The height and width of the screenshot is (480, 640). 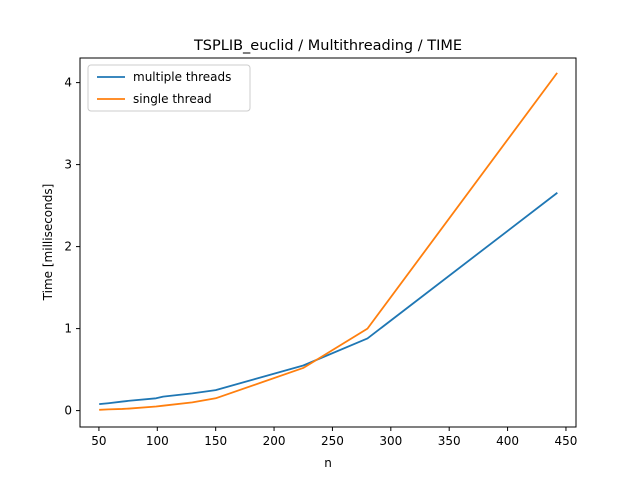 What do you see at coordinates (332, 441) in the screenshot?
I see `x-tick-label: 250` at bounding box center [332, 441].